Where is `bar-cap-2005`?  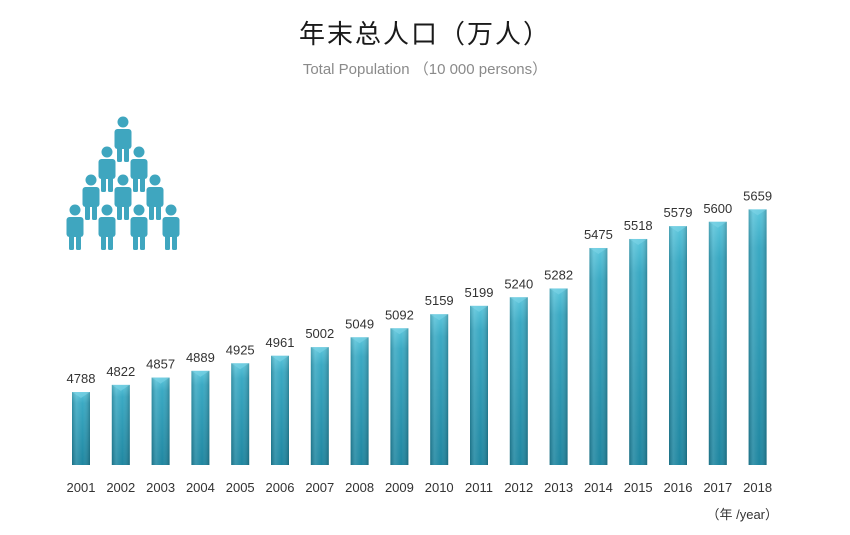
bar-cap-2005 is located at coordinates (240, 366).